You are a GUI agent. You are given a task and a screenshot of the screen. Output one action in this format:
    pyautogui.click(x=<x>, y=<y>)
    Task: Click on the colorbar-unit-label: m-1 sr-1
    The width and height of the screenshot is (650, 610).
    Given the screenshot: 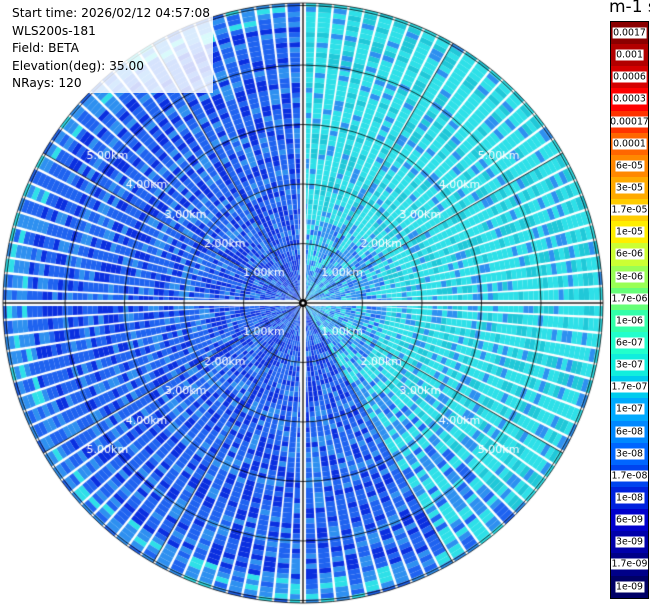 What is the action you would take?
    pyautogui.click(x=629, y=8)
    